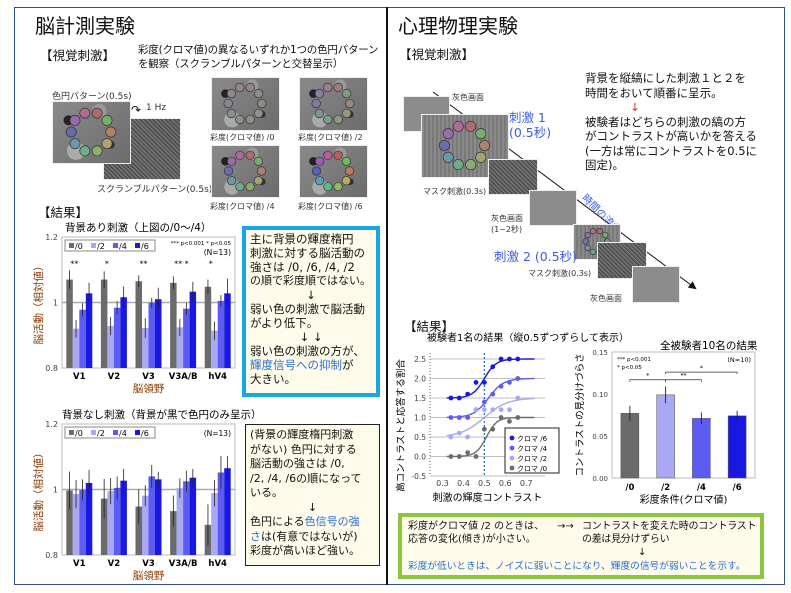  What do you see at coordinates (532, 469) in the screenshot?
I see `legend-label: クロマ /0` at bounding box center [532, 469].